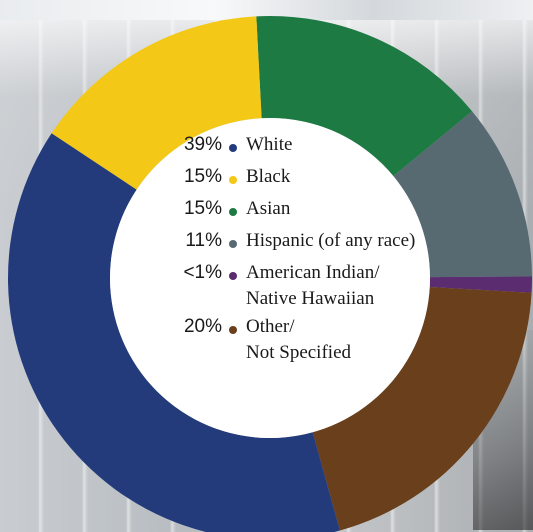  I want to click on legend-percent: 20%, so click(202, 326).